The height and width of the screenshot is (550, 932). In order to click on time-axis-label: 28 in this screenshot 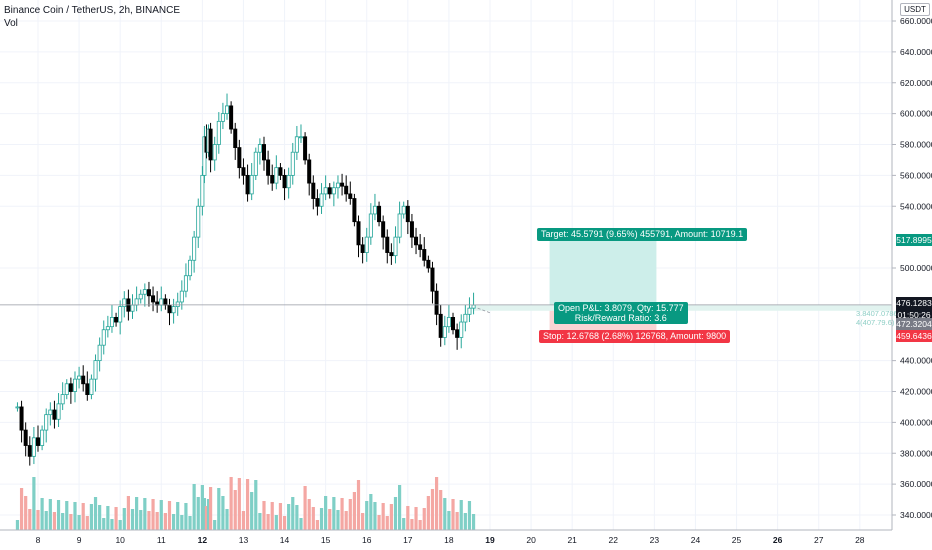, I will do `click(860, 540)`.